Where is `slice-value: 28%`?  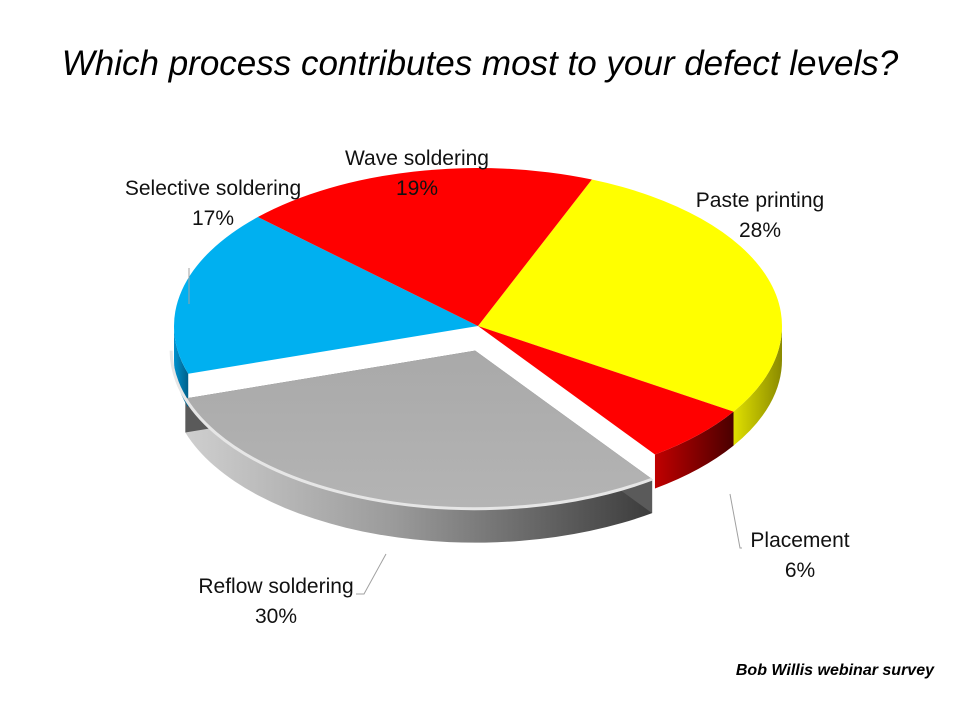 slice-value: 28% is located at coordinates (760, 230).